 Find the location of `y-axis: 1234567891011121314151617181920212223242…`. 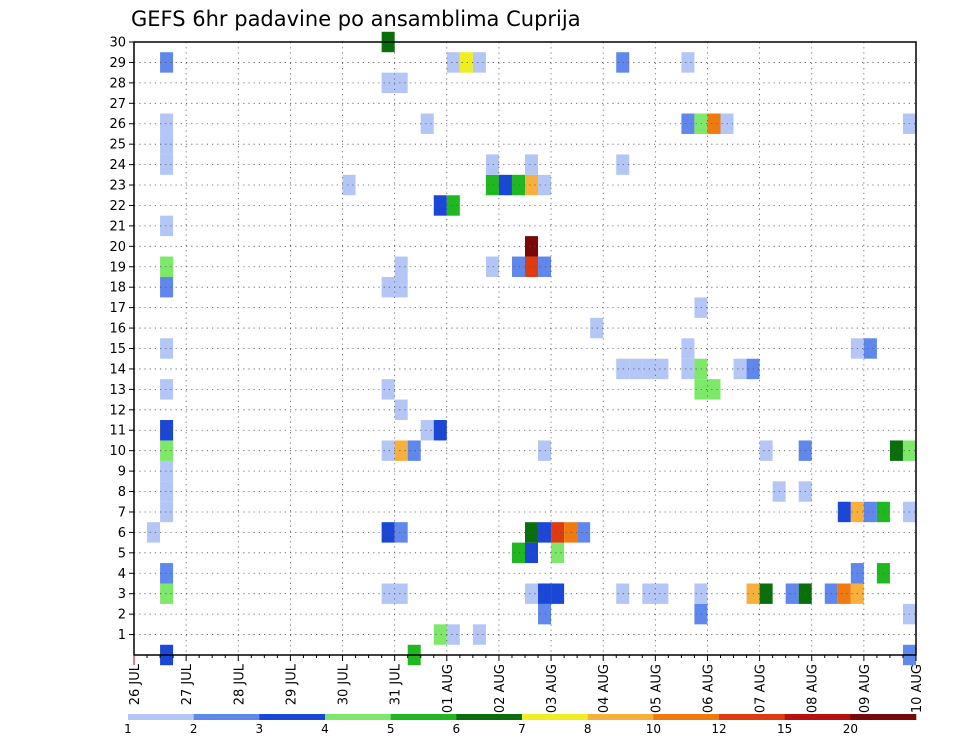

y-axis: 1234567891011121314151617181920212223242… is located at coordinates (121, 339).